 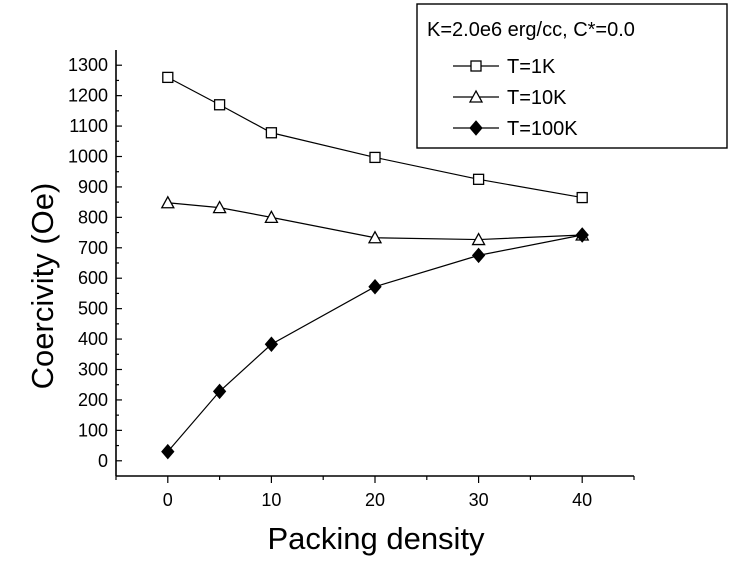 What do you see at coordinates (93, 278) in the screenshot?
I see `y-tick-label: 600` at bounding box center [93, 278].